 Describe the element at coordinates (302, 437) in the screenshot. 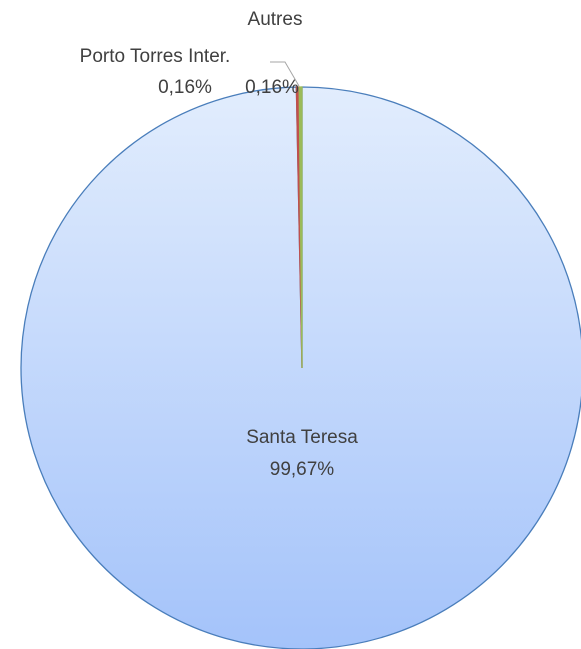

I see `slice-label-name: Santa Teresa` at that location.